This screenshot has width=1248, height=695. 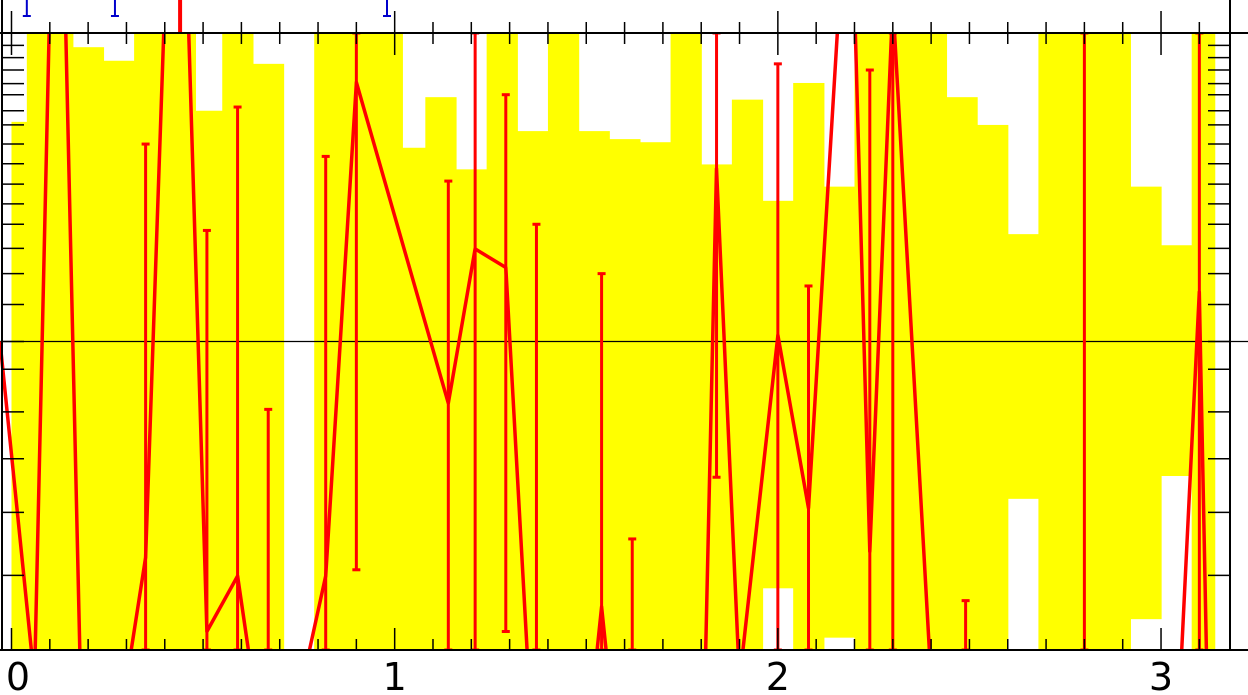 What do you see at coordinates (1161, 675) in the screenshot?
I see `x-tick-label-3: 3` at bounding box center [1161, 675].